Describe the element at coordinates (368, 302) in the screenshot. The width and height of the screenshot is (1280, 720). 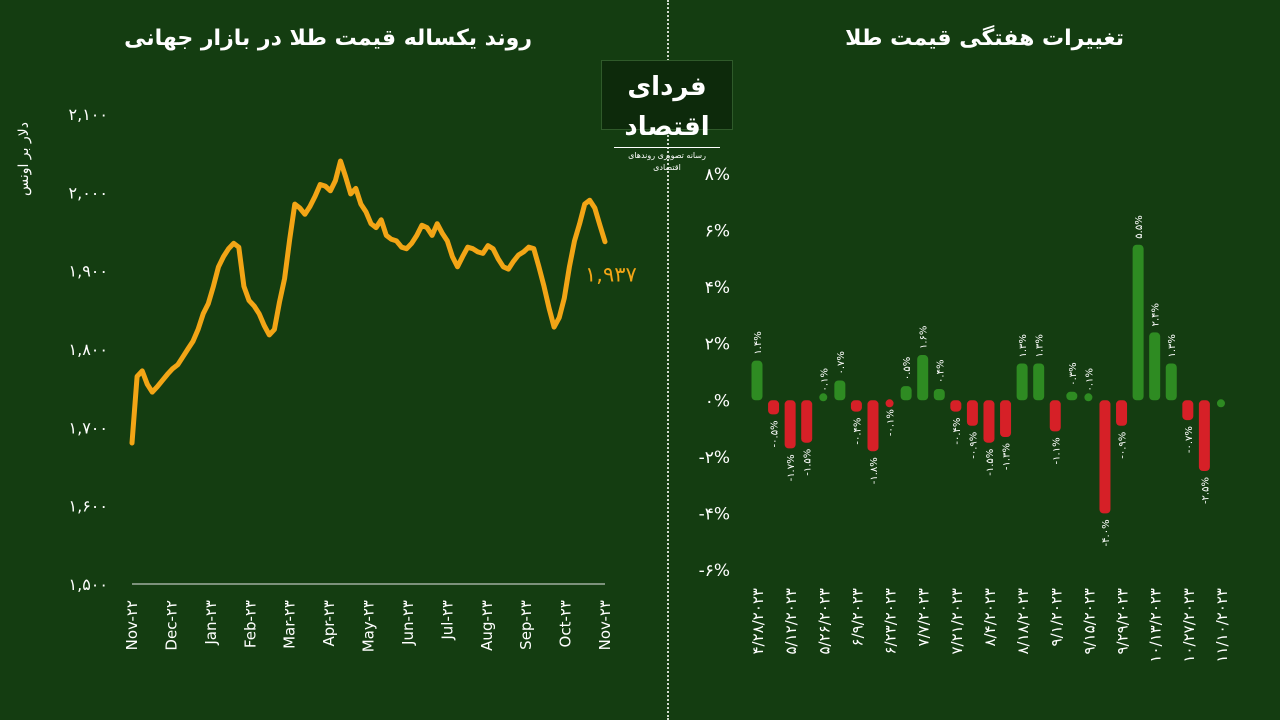
I see `gold-price-line` at that location.